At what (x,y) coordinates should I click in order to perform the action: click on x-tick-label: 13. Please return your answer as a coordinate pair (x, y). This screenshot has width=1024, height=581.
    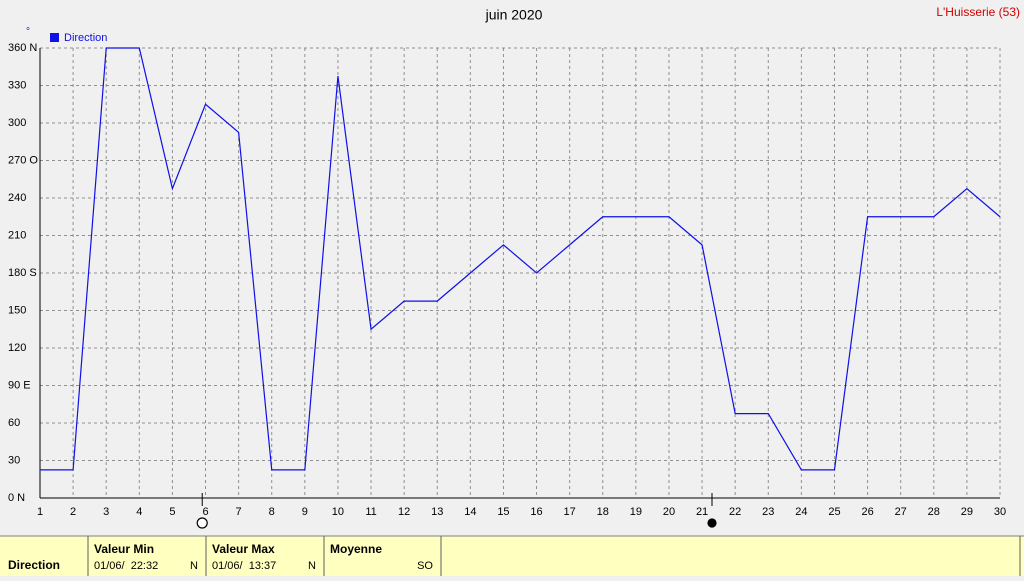
    Looking at the image, I should click on (437, 512).